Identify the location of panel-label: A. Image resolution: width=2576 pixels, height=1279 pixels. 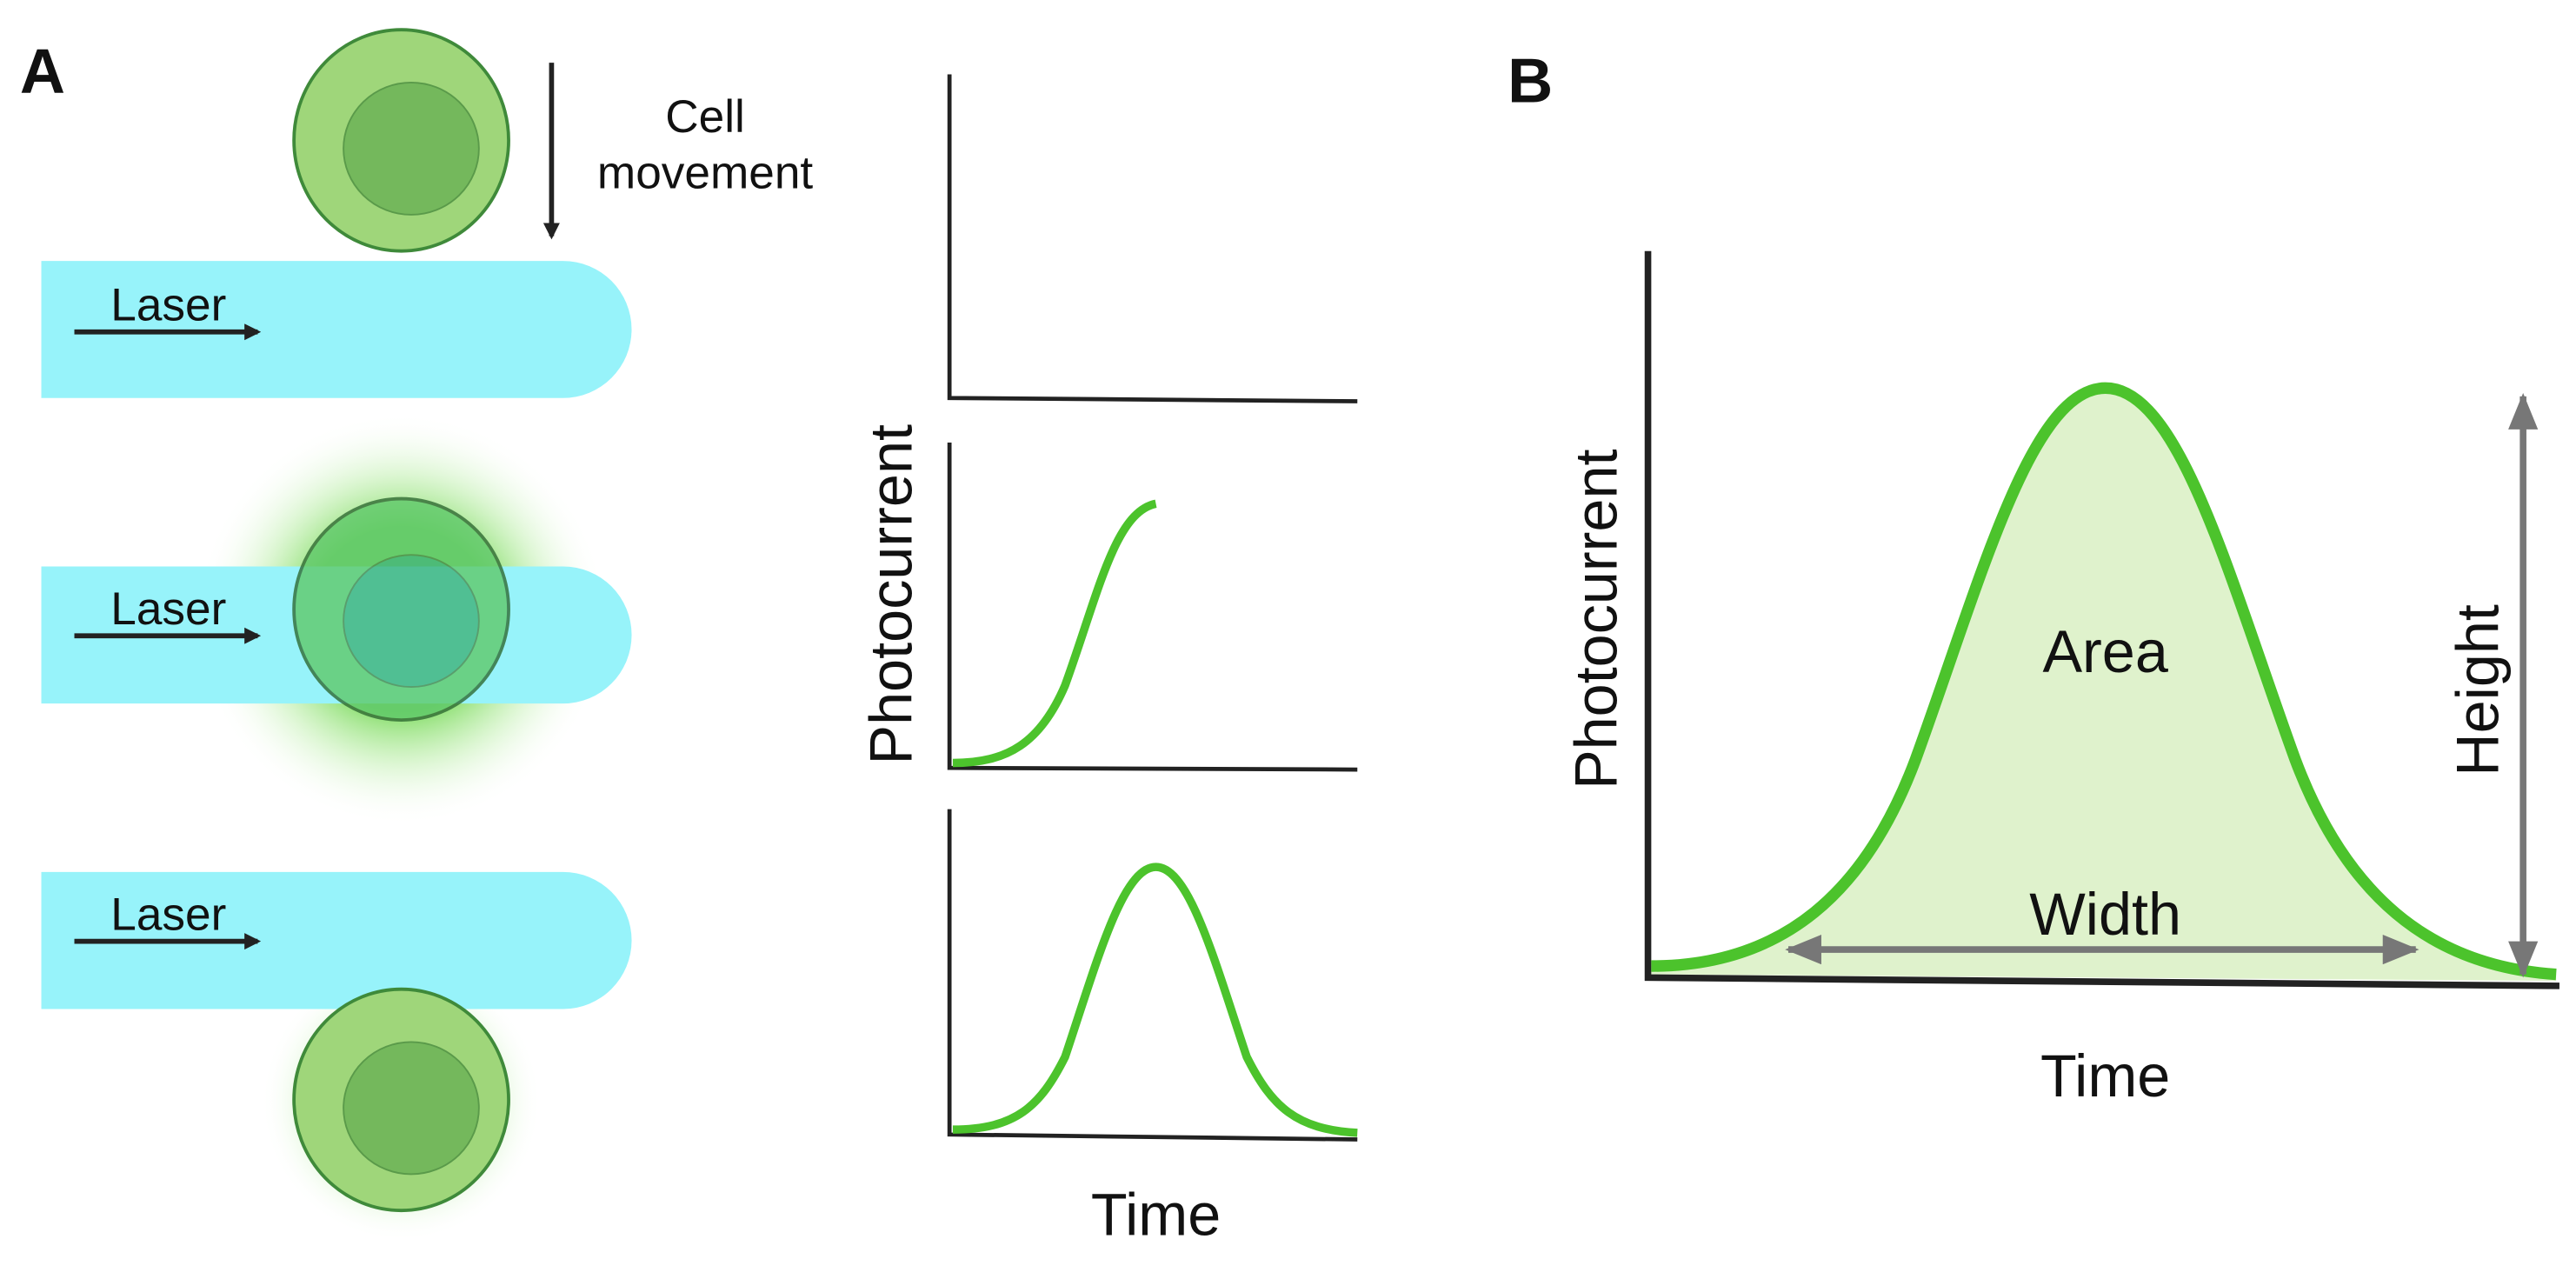
(42, 72).